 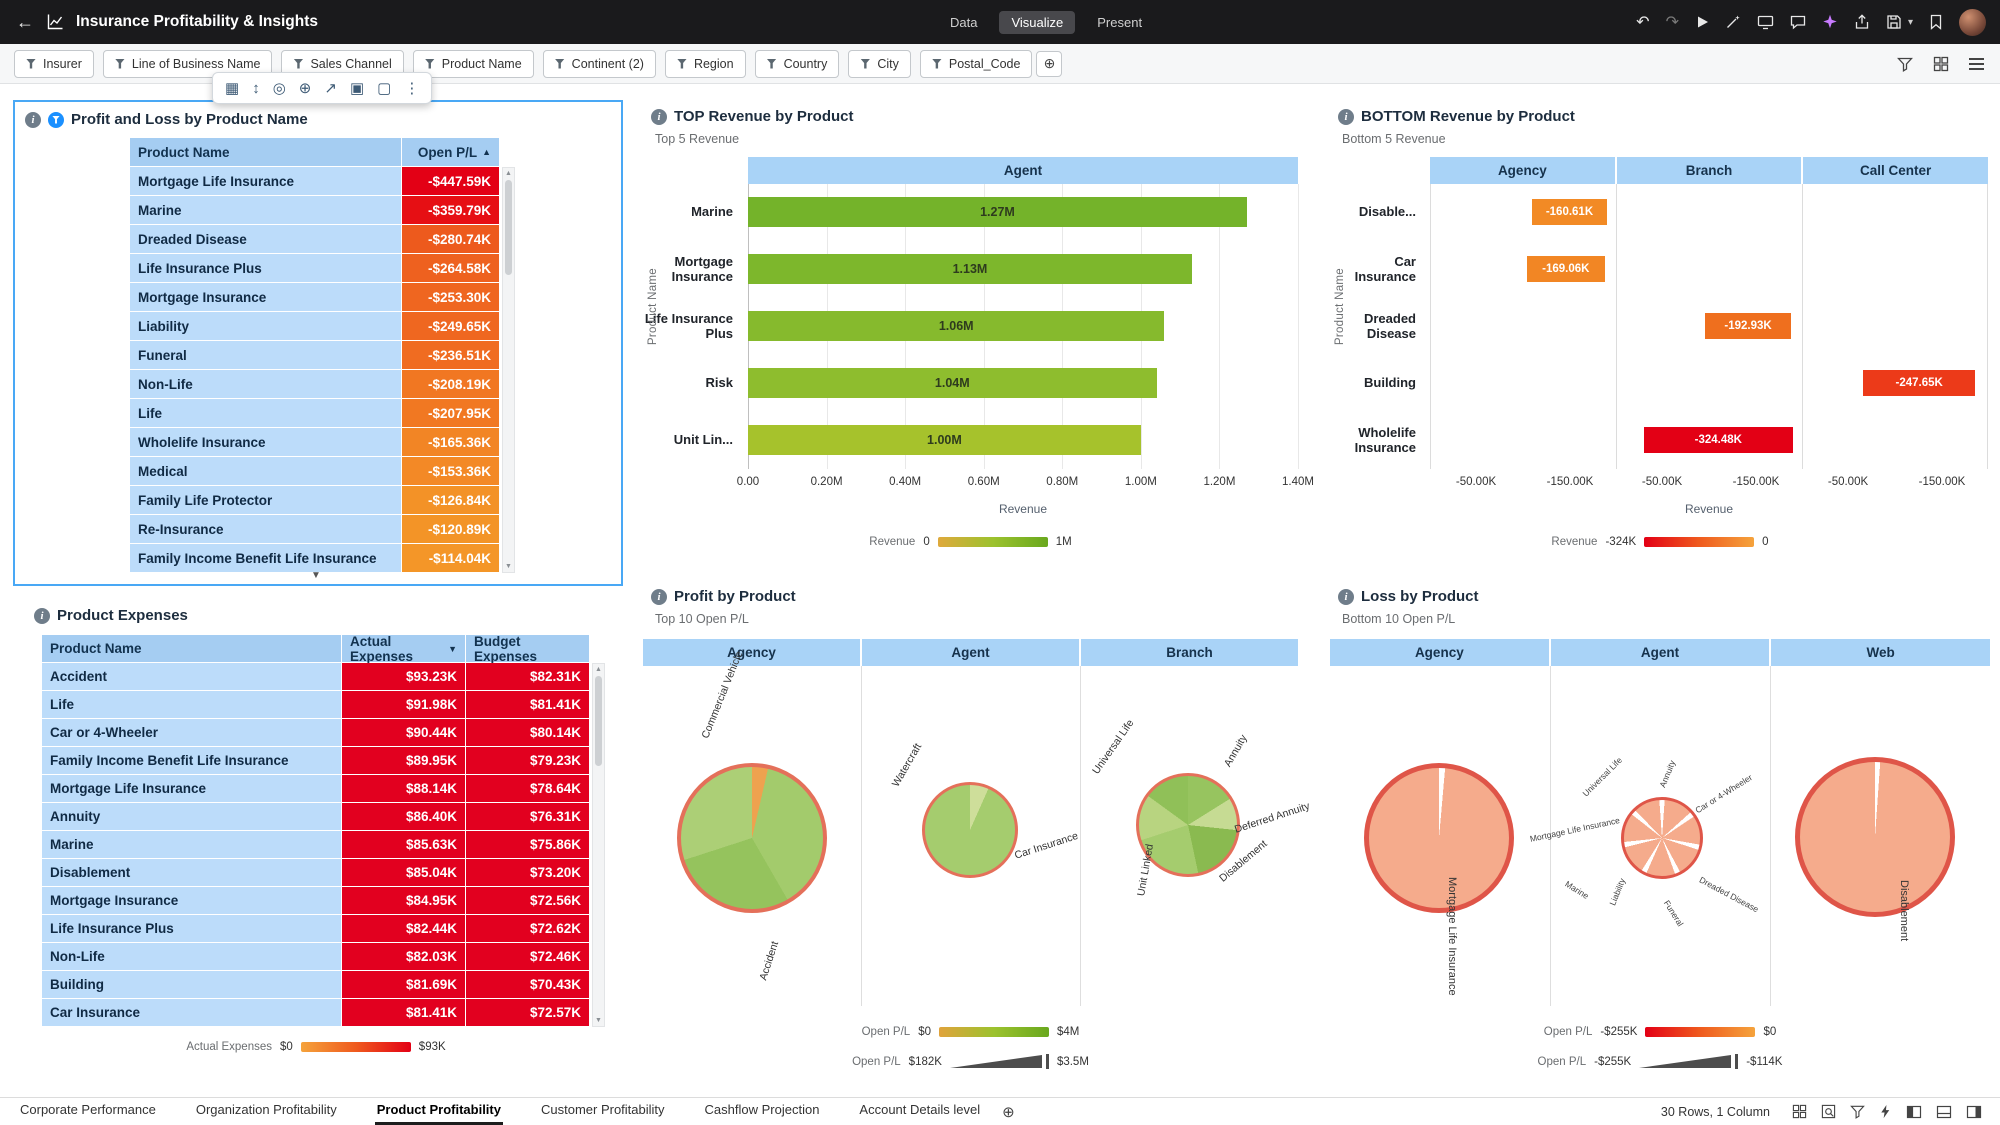 I want to click on pie-profit-agent, so click(x=970, y=830).